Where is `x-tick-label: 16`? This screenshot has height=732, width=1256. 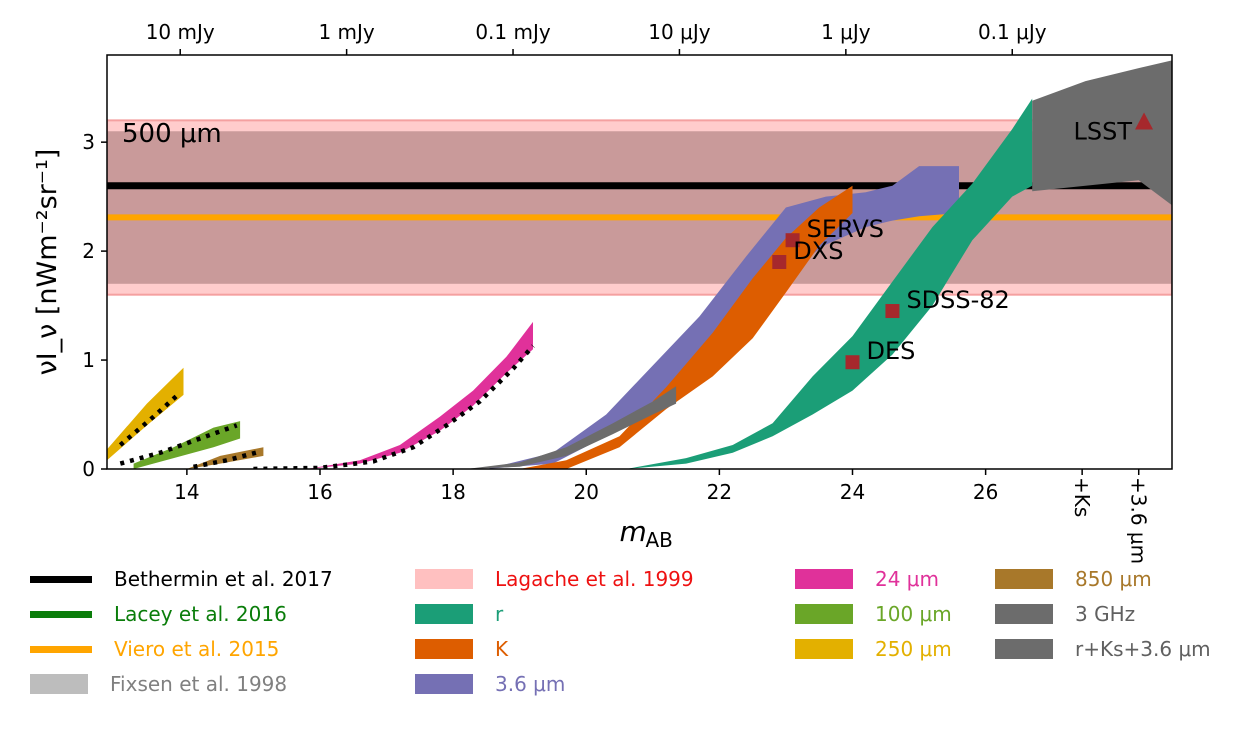 x-tick-label: 16 is located at coordinates (319, 492).